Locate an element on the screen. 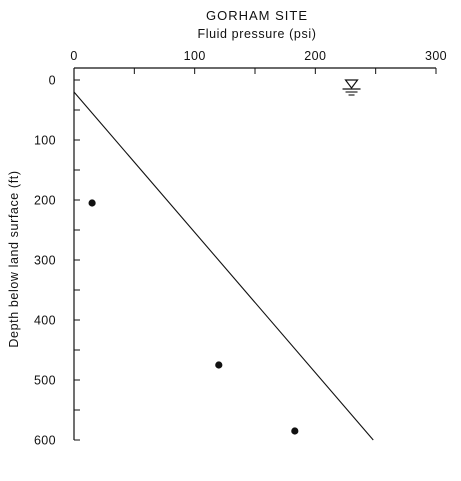  y-tick-label: 200 is located at coordinates (45, 201).